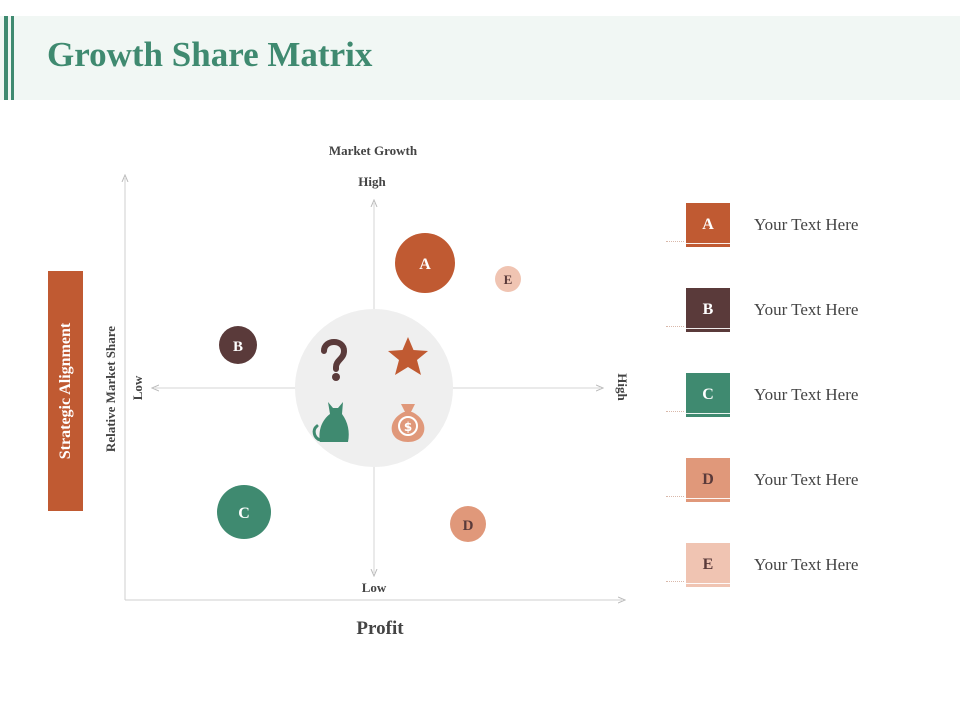 This screenshot has width=960, height=720. I want to click on bubble-c: C, so click(244, 512).